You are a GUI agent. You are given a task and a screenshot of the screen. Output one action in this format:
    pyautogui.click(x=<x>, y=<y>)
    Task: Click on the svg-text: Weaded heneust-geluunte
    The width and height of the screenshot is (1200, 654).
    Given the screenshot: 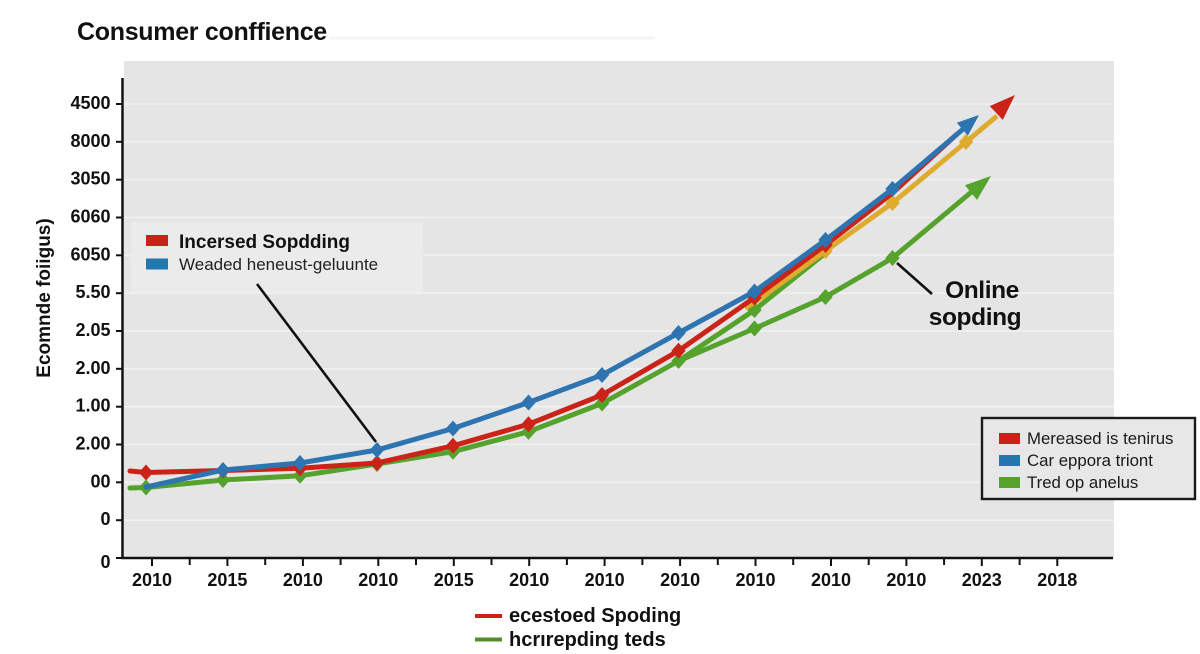 What is the action you would take?
    pyautogui.click(x=278, y=264)
    